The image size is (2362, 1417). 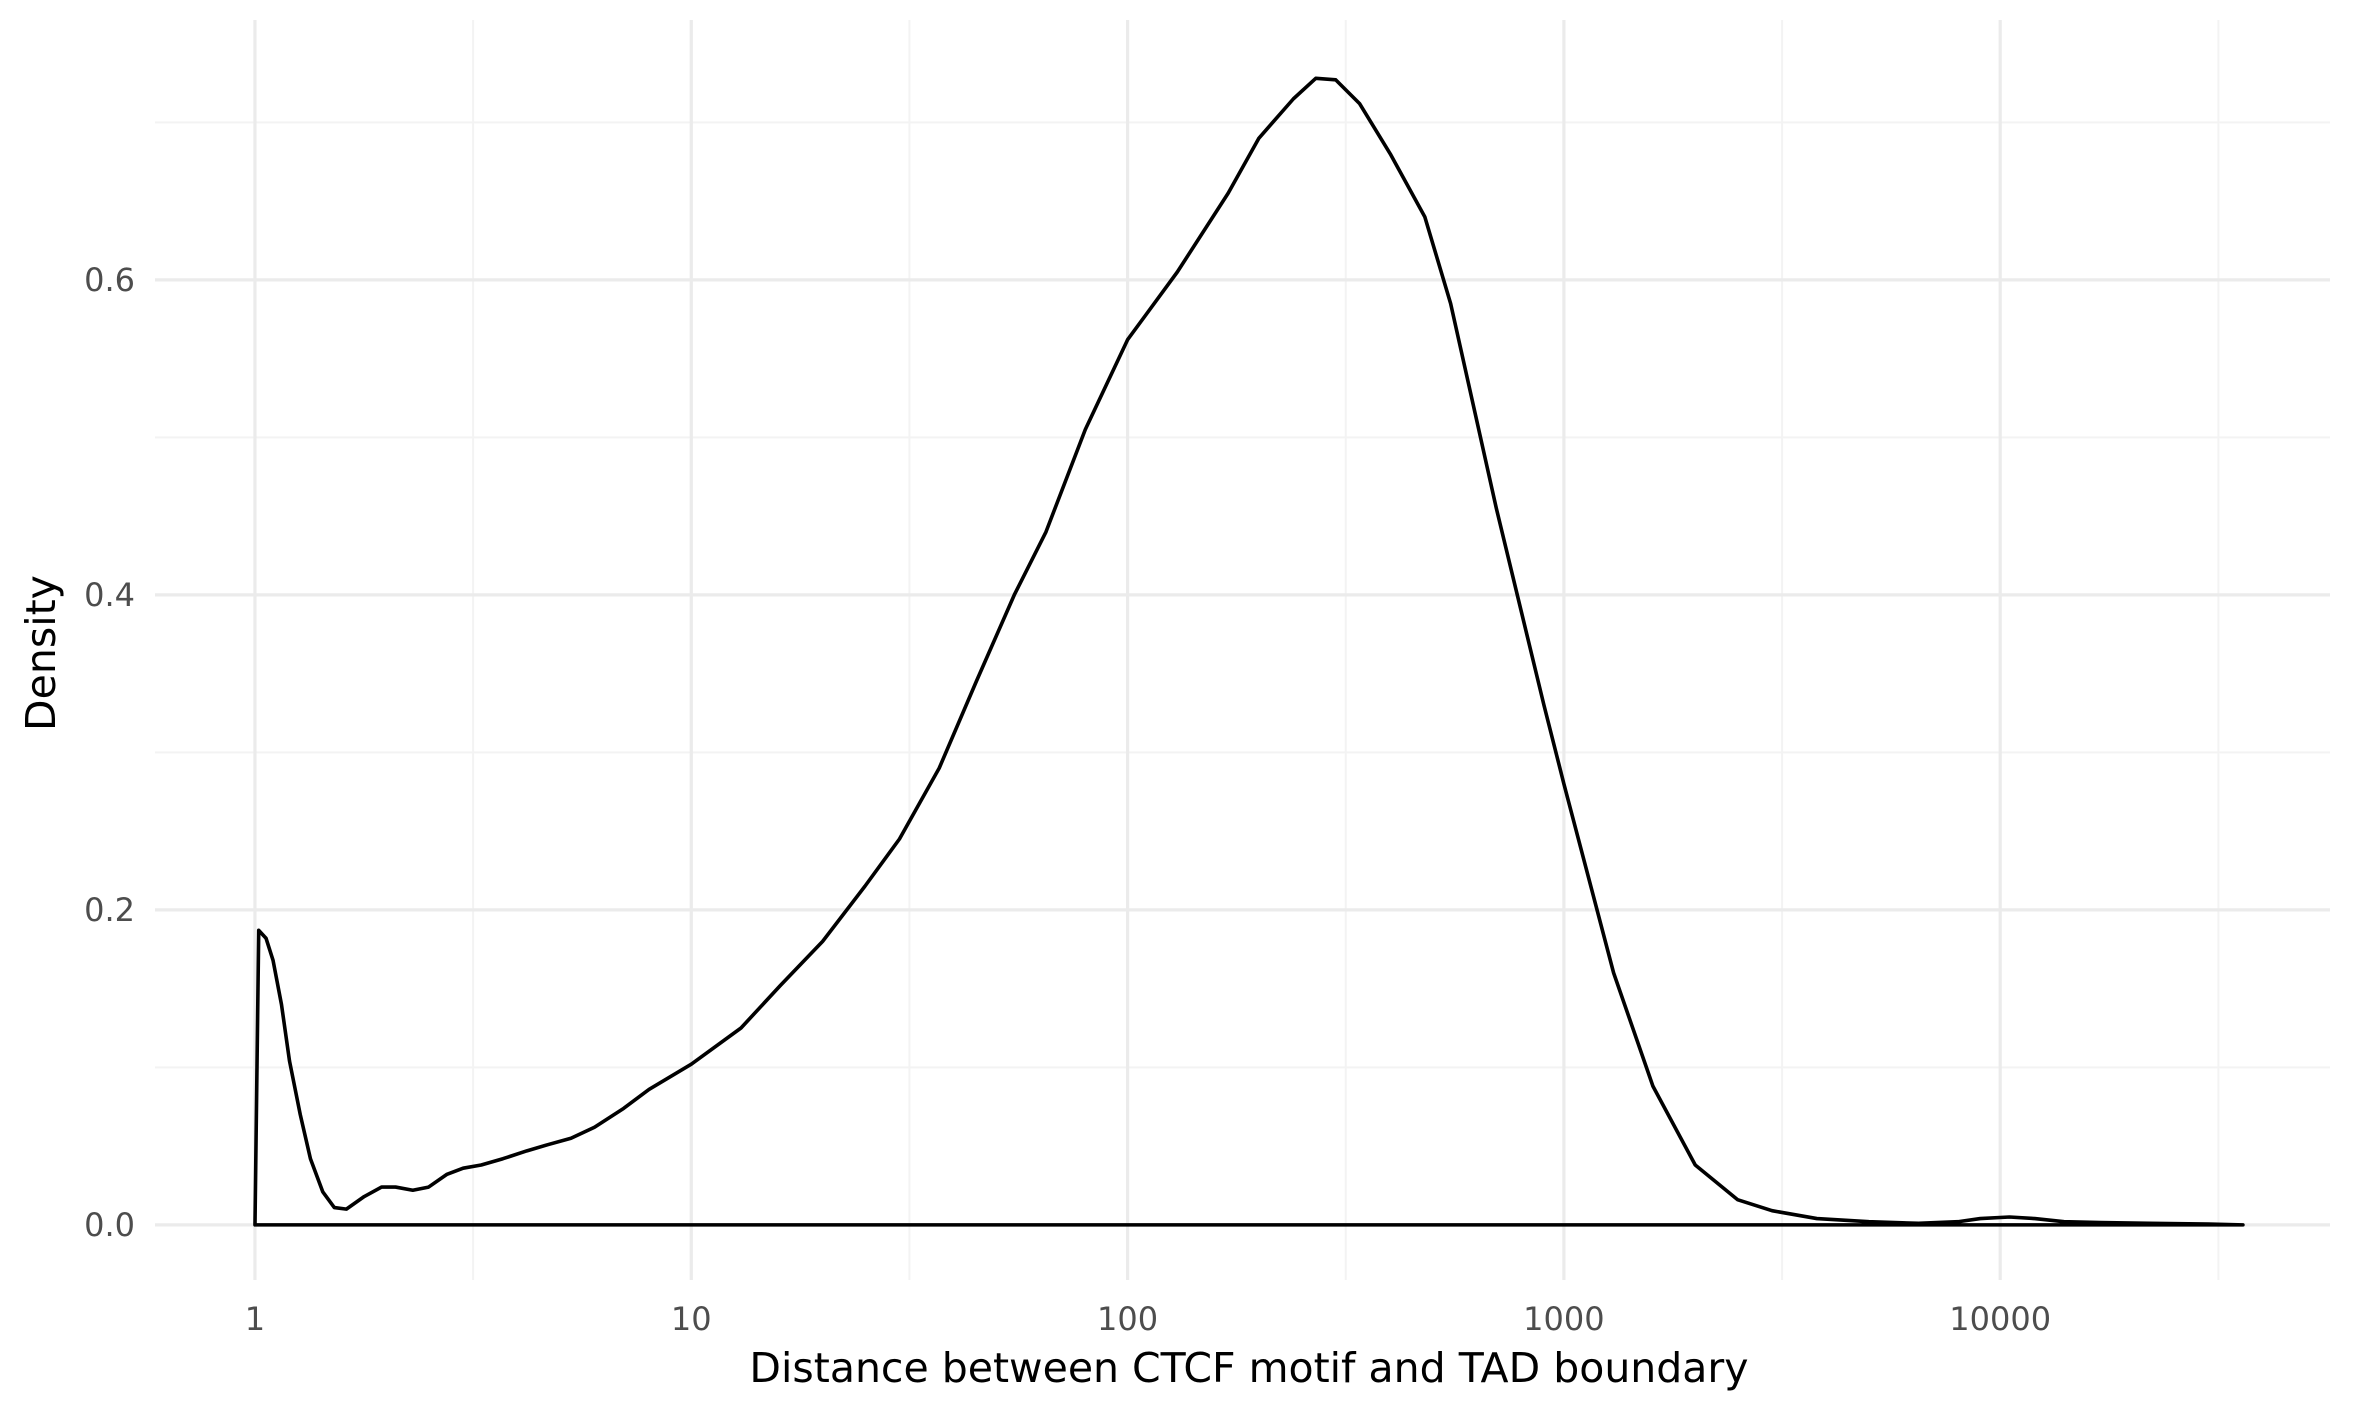 What do you see at coordinates (41, 653) in the screenshot?
I see `y-axis-title: Density` at bounding box center [41, 653].